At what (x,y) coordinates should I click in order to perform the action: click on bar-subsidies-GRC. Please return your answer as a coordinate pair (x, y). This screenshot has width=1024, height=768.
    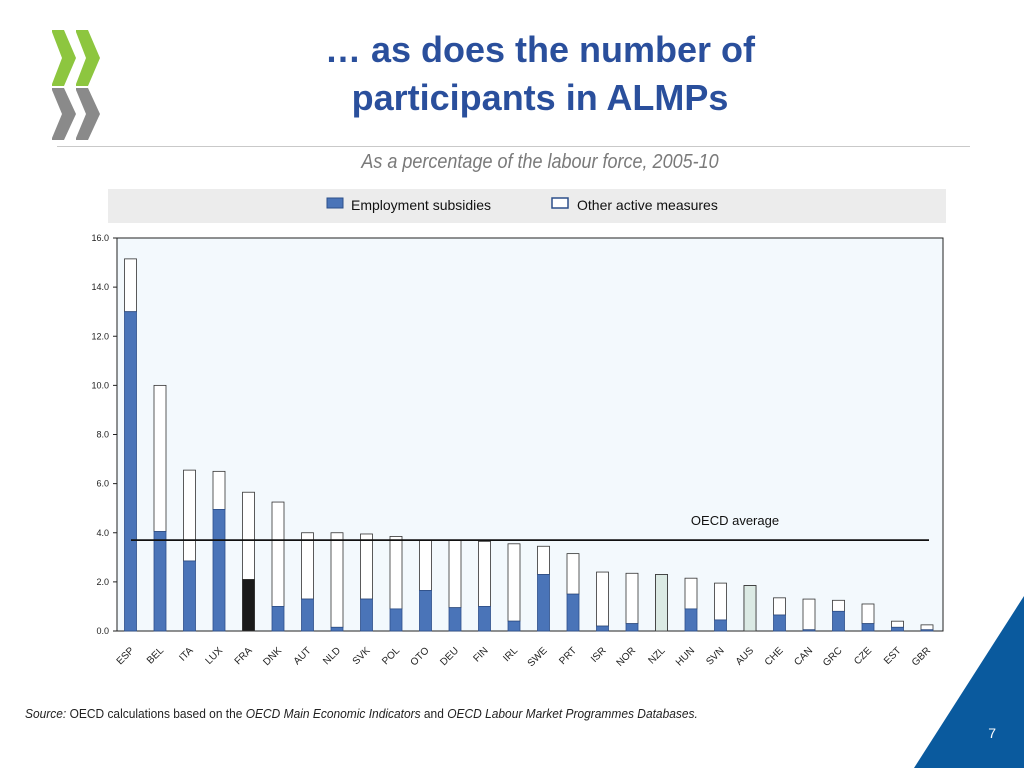
    Looking at the image, I should click on (838, 621).